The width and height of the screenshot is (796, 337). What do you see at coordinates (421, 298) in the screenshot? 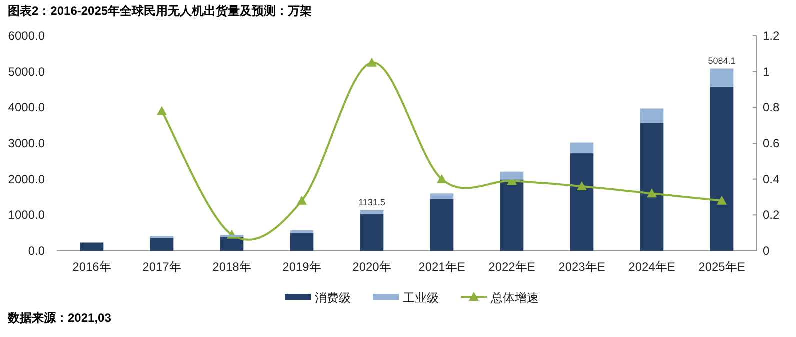
I see `legend-label: 工业级` at bounding box center [421, 298].